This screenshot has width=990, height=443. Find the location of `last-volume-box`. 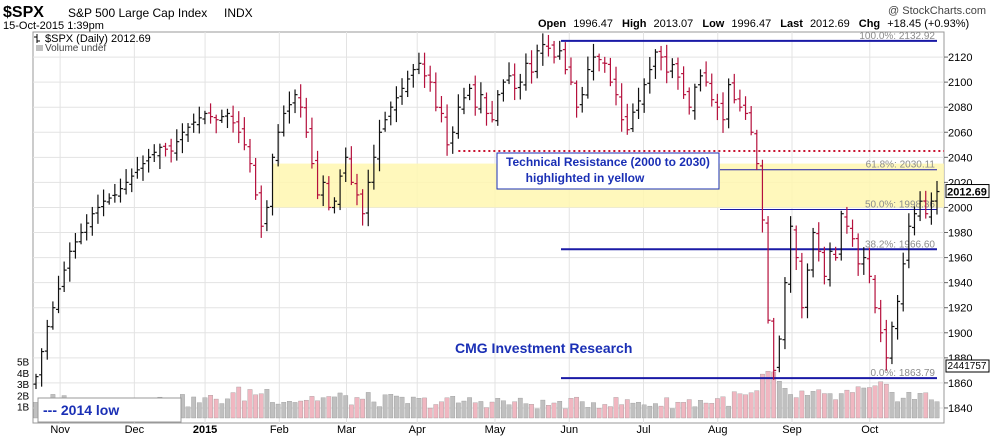

last-volume-box is located at coordinates (967, 366).